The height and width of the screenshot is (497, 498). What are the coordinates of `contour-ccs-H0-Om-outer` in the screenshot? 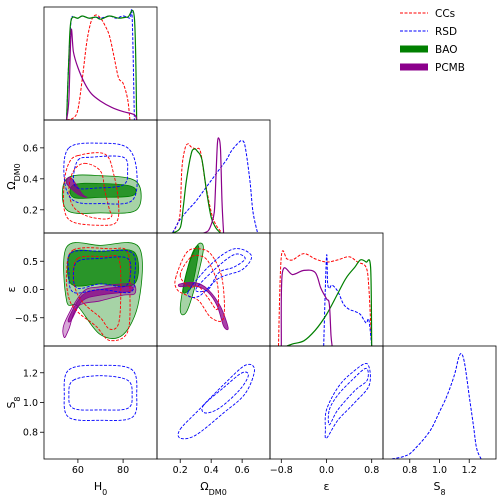 It's located at (91, 189).